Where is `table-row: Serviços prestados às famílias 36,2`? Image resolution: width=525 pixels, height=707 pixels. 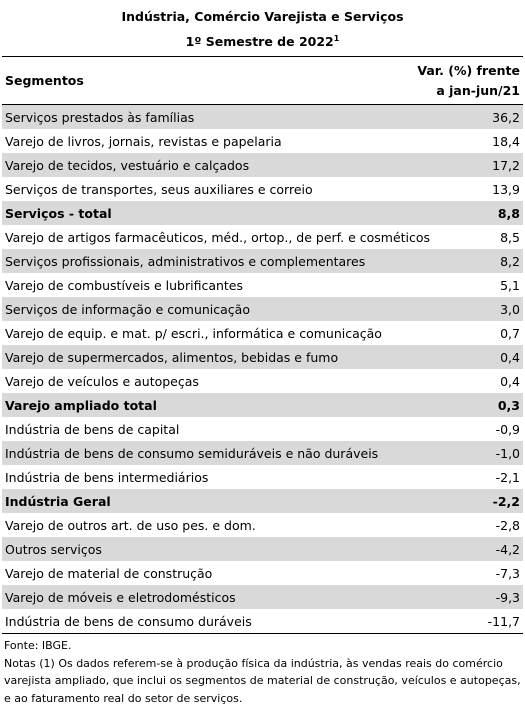
table-row: Serviços prestados às famílias 36,2 is located at coordinates (262, 117).